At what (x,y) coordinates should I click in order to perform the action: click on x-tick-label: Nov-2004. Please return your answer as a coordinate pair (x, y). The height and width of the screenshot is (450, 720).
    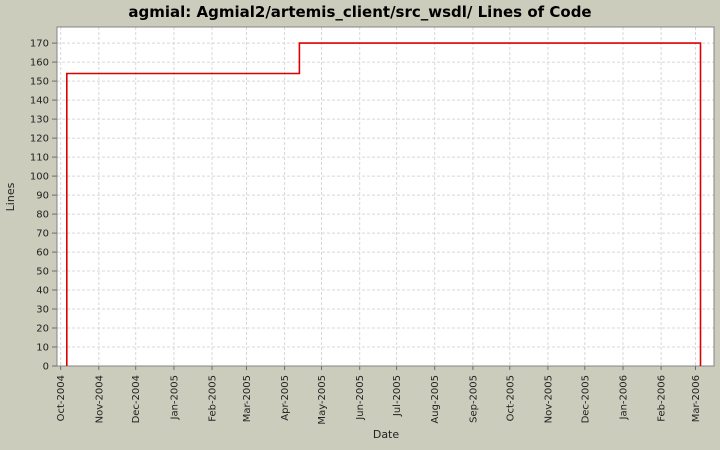
    Looking at the image, I should click on (99, 399).